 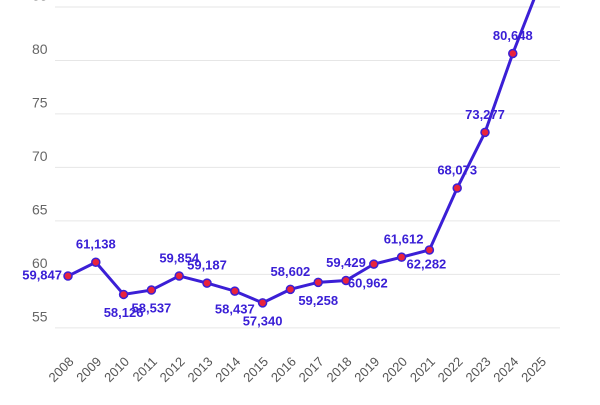 What do you see at coordinates (255, 369) in the screenshot?
I see `x-tick-label: 2015` at bounding box center [255, 369].